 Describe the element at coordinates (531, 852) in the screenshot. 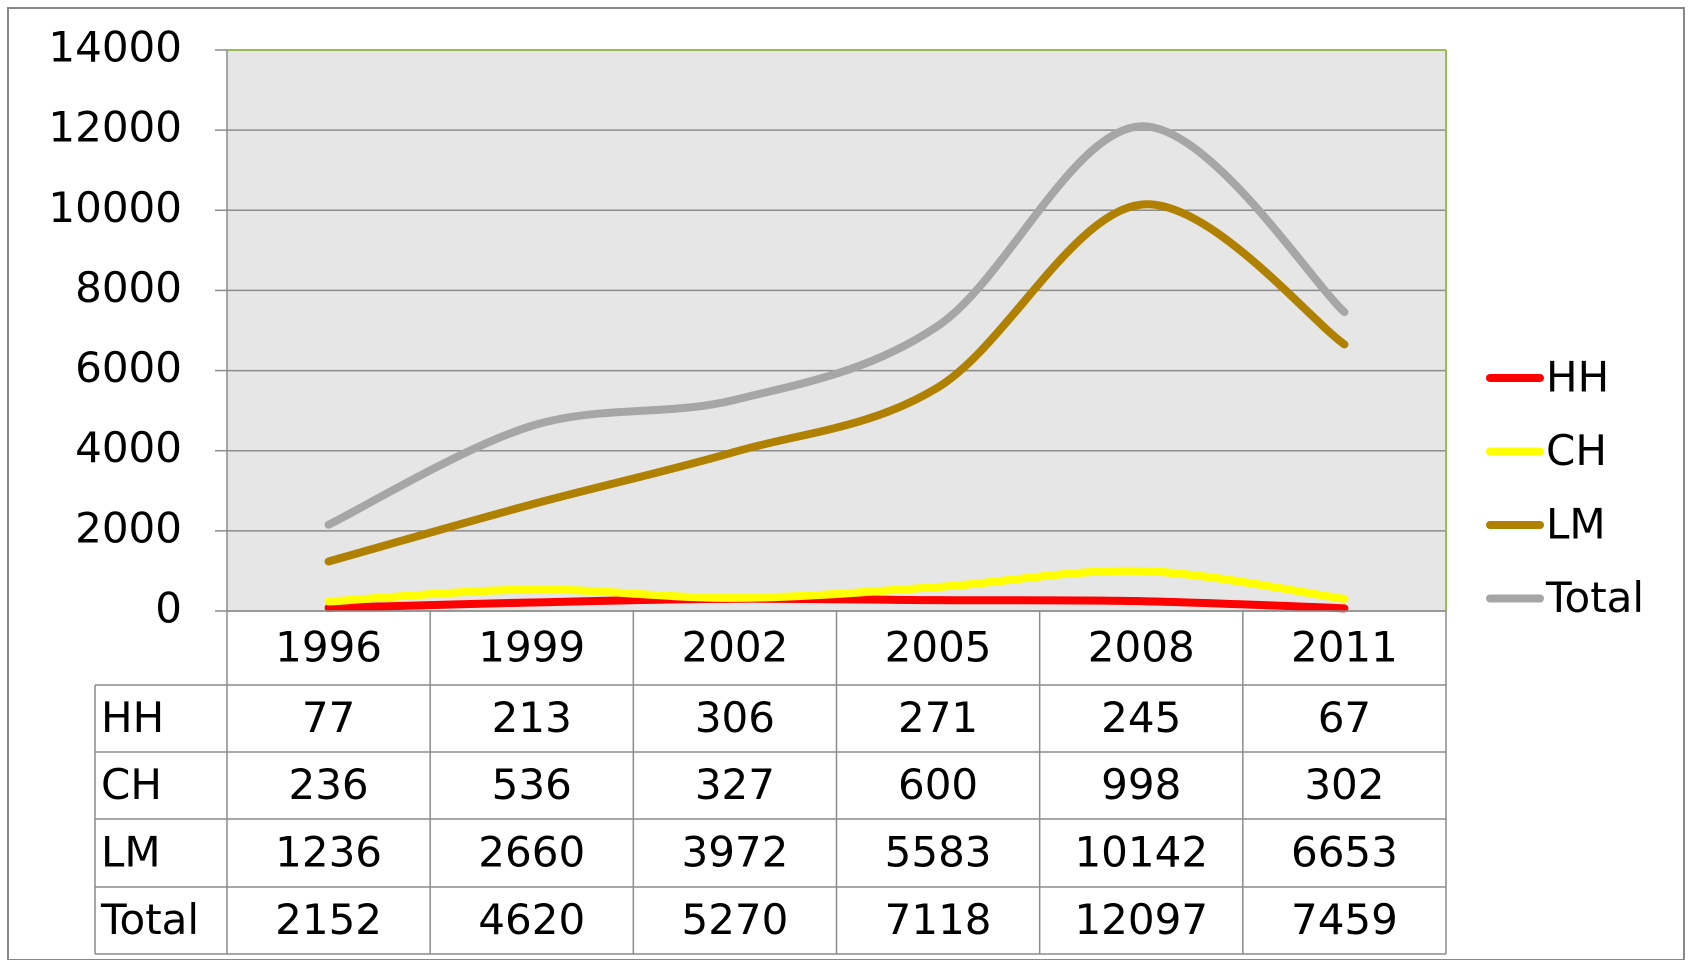

I see `table-cell: 2660` at that location.